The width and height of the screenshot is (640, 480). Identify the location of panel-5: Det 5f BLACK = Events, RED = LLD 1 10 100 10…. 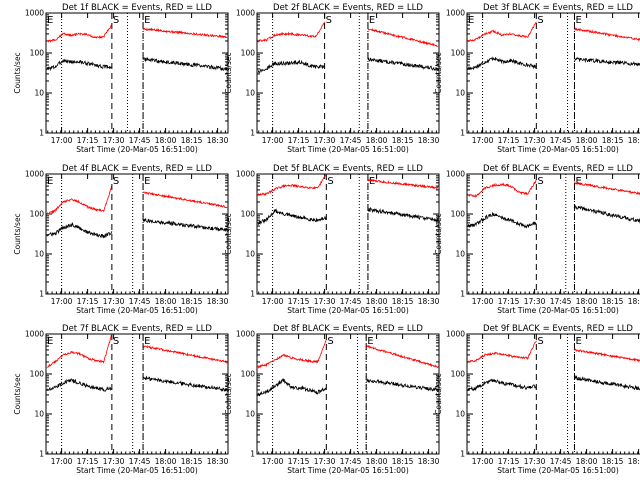
(332, 239).